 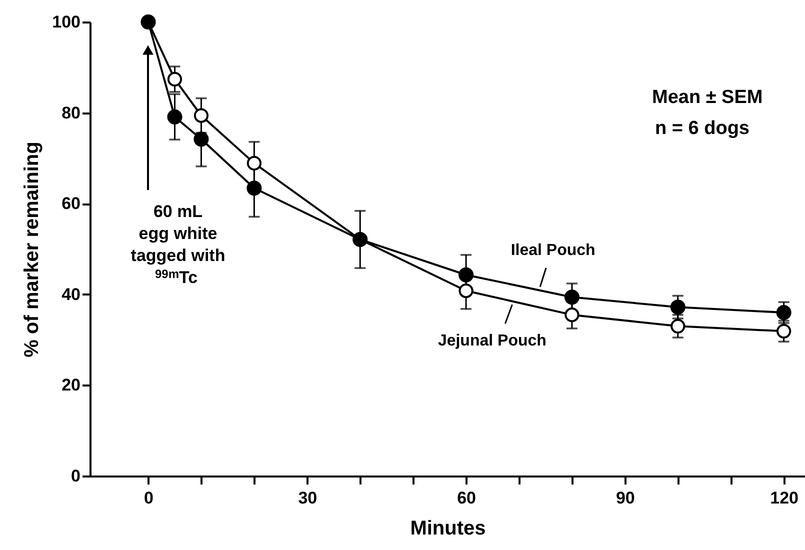 I want to click on y-tick-label: 0, so click(x=75, y=476).